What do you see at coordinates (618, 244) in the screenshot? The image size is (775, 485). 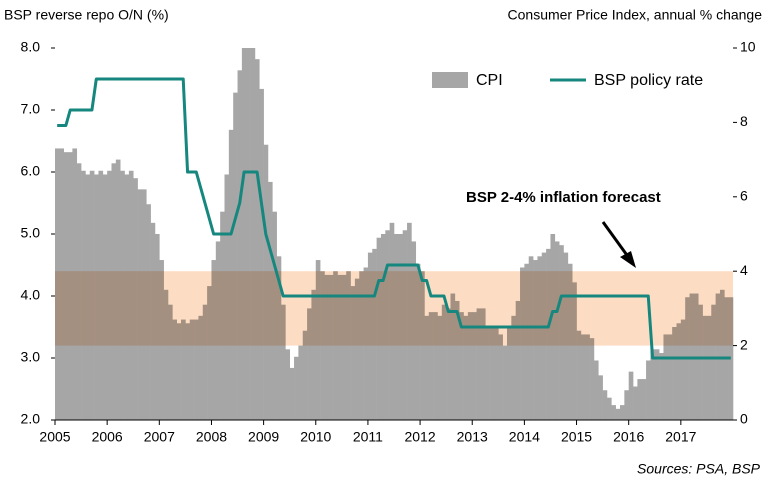 I see `annotation-arrow` at bounding box center [618, 244].